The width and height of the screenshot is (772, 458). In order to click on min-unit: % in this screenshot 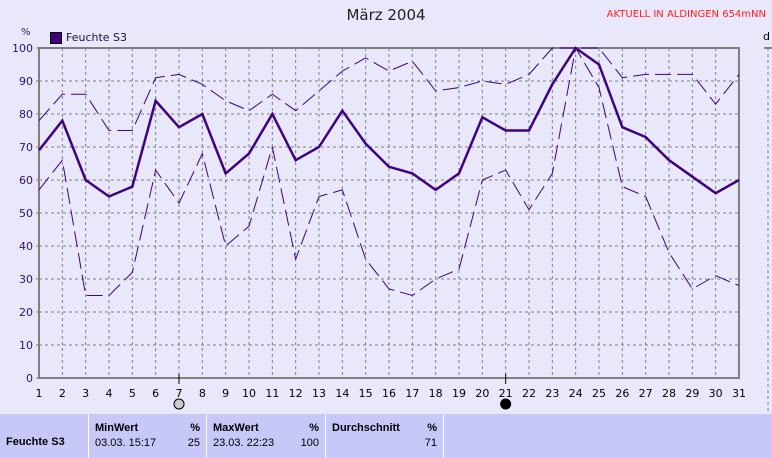, I will do `click(195, 428)`.